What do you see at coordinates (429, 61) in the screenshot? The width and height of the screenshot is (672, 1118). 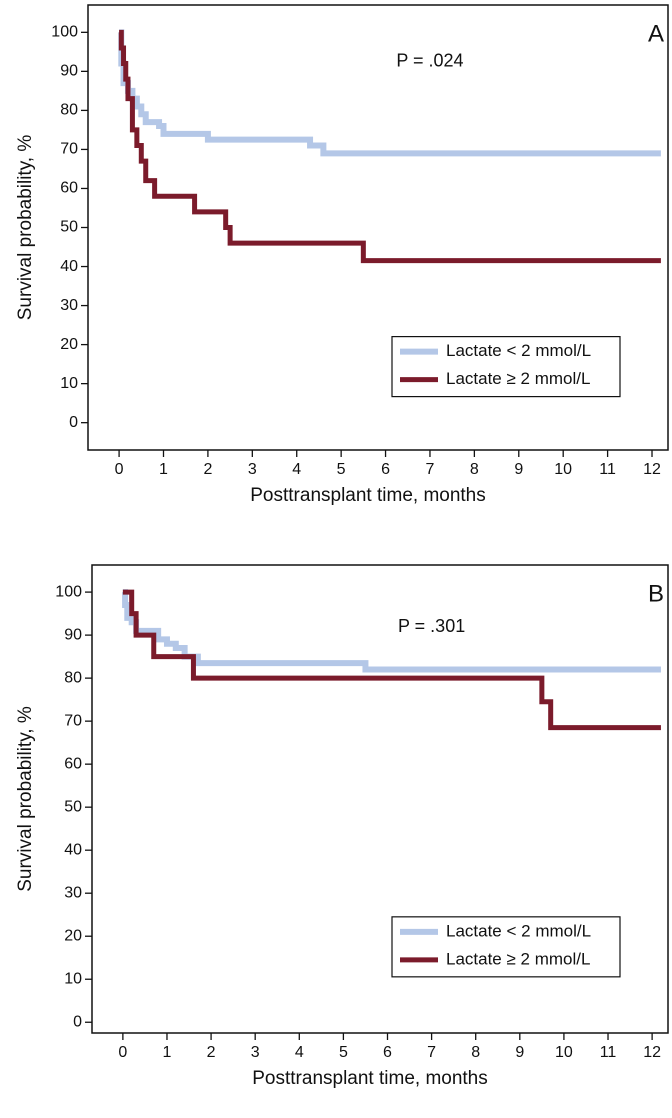 I see `p-value-annotation: P = .024` at bounding box center [429, 61].